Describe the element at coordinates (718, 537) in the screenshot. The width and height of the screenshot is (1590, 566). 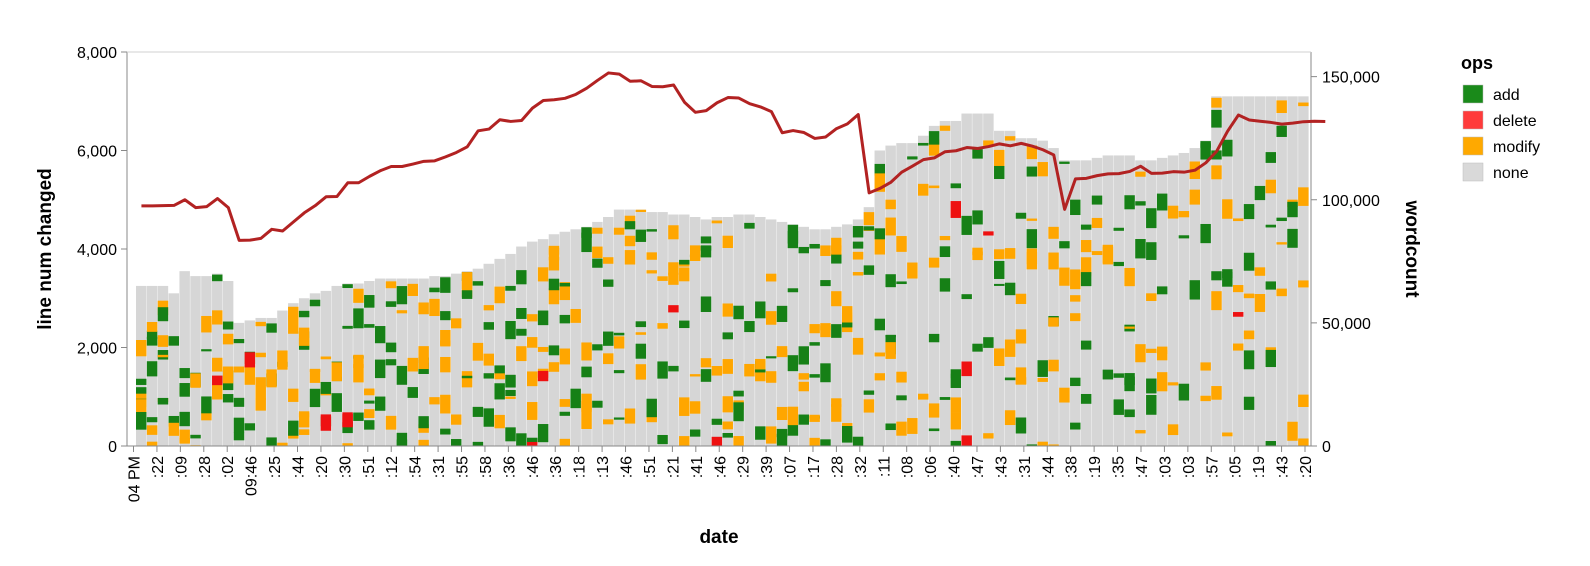
I see `x-axis-title: date` at that location.